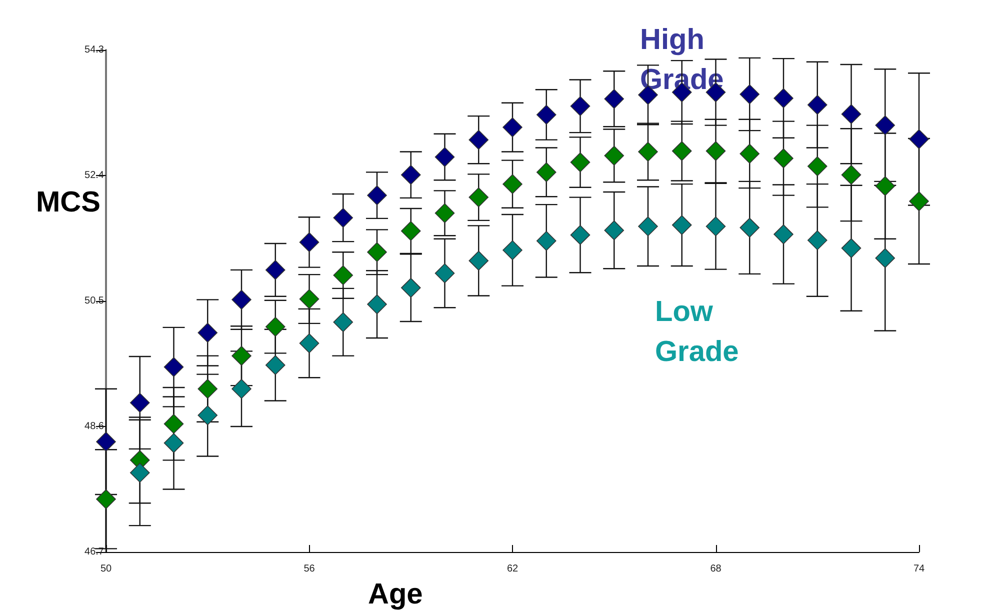 This screenshot has width=982, height=614. I want to click on y-tick-label: 46.7, so click(94, 552).